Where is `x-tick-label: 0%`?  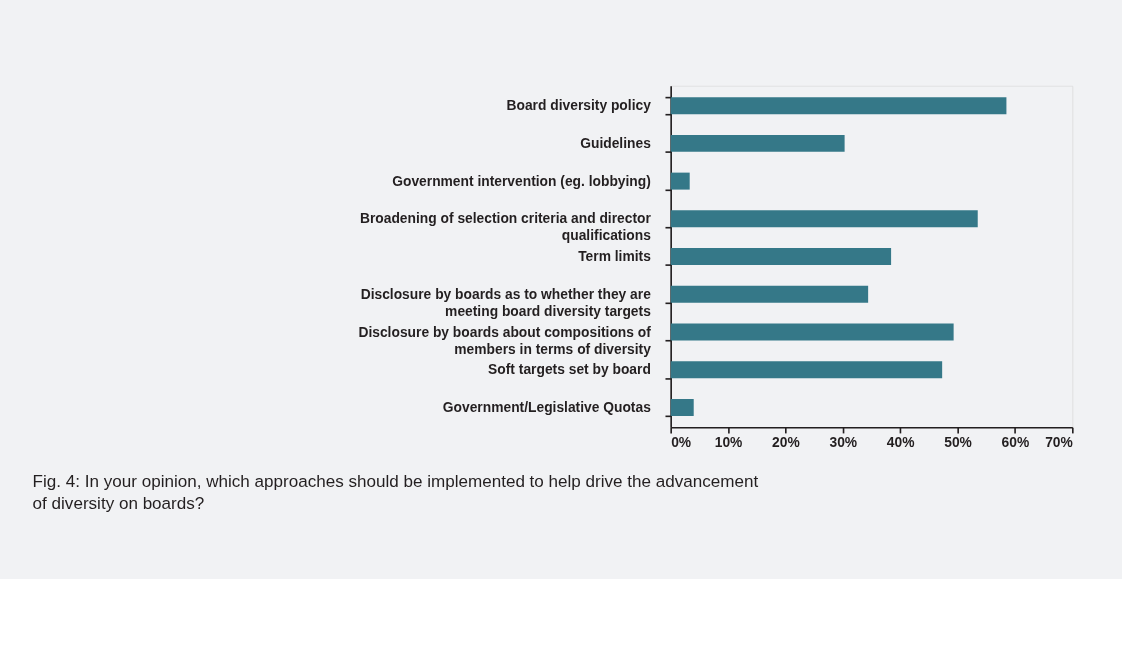
x-tick-label: 0% is located at coordinates (681, 442).